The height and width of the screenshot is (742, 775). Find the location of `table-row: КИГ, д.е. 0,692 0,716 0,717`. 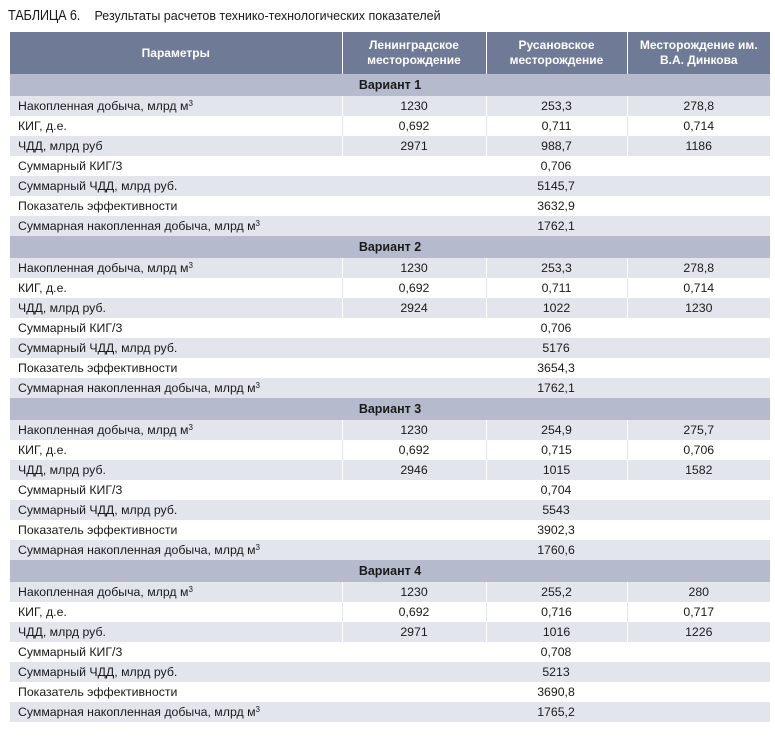

table-row: КИГ, д.е. 0,692 0,716 0,717 is located at coordinates (390, 612).